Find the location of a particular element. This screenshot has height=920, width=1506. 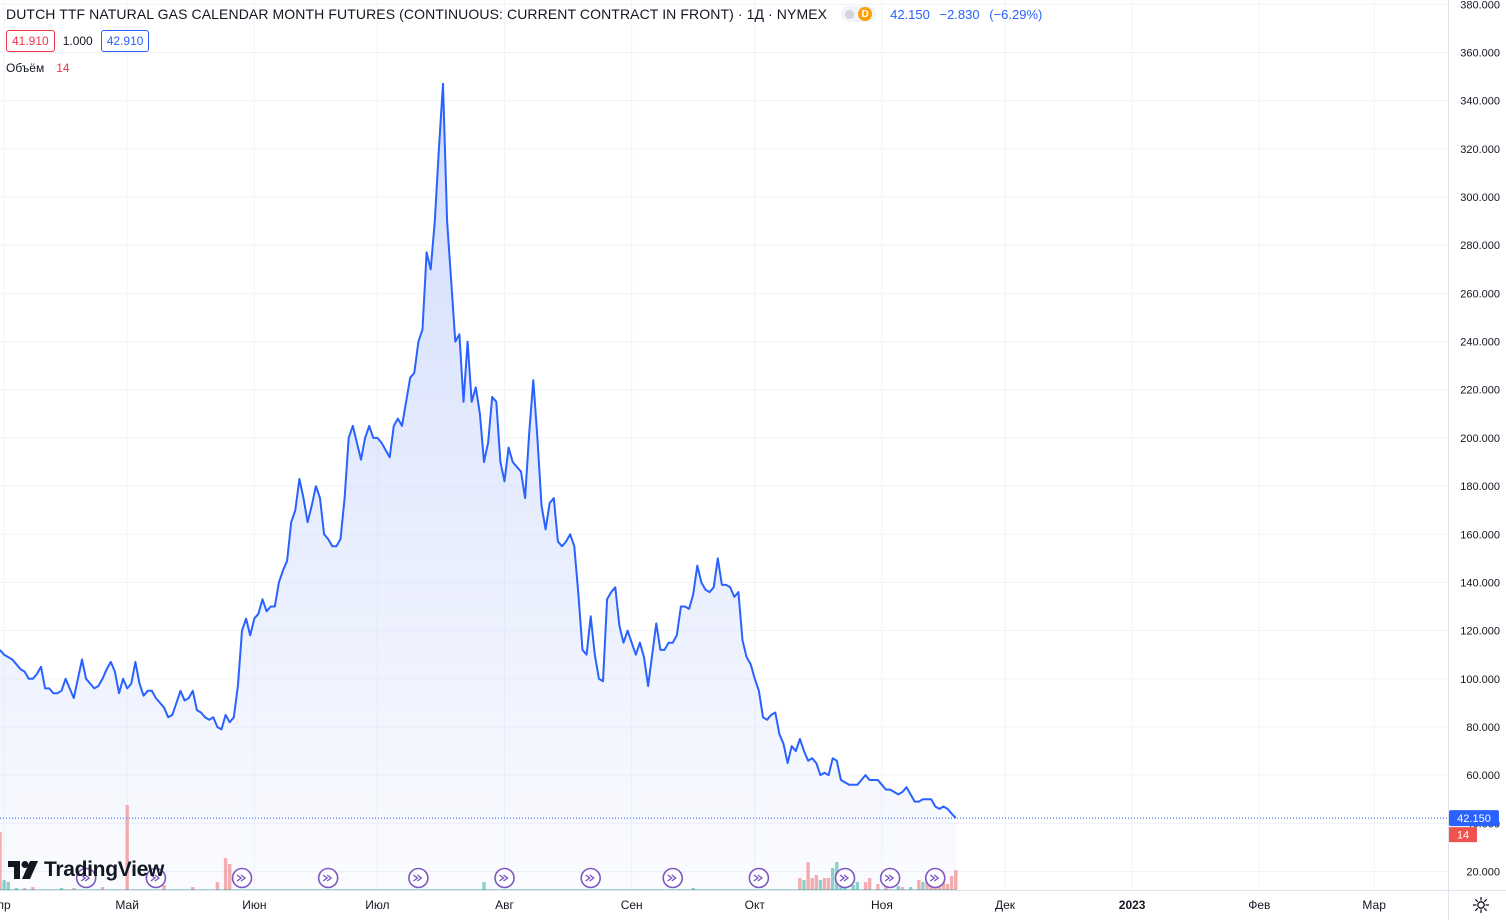

x-tick-label: Май is located at coordinates (127, 905).